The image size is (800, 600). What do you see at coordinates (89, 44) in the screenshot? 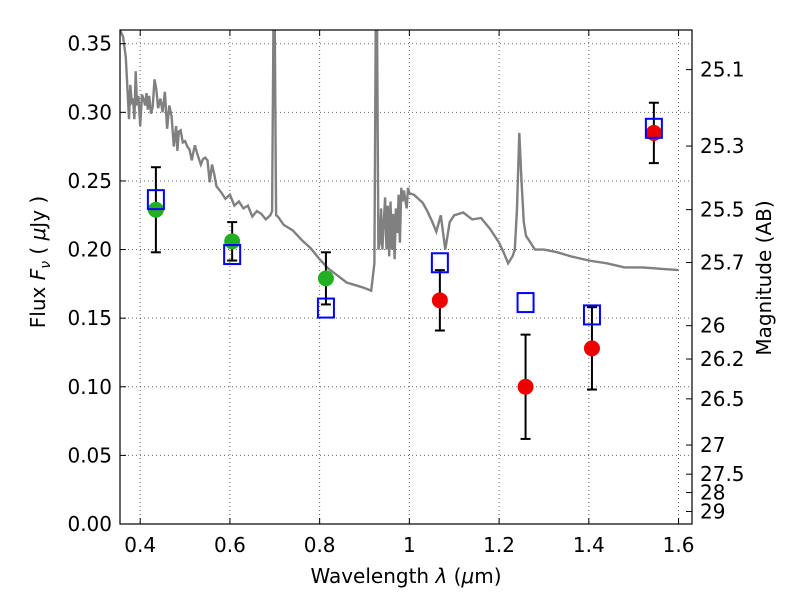
I see `y-tick-label: 0.35` at bounding box center [89, 44].